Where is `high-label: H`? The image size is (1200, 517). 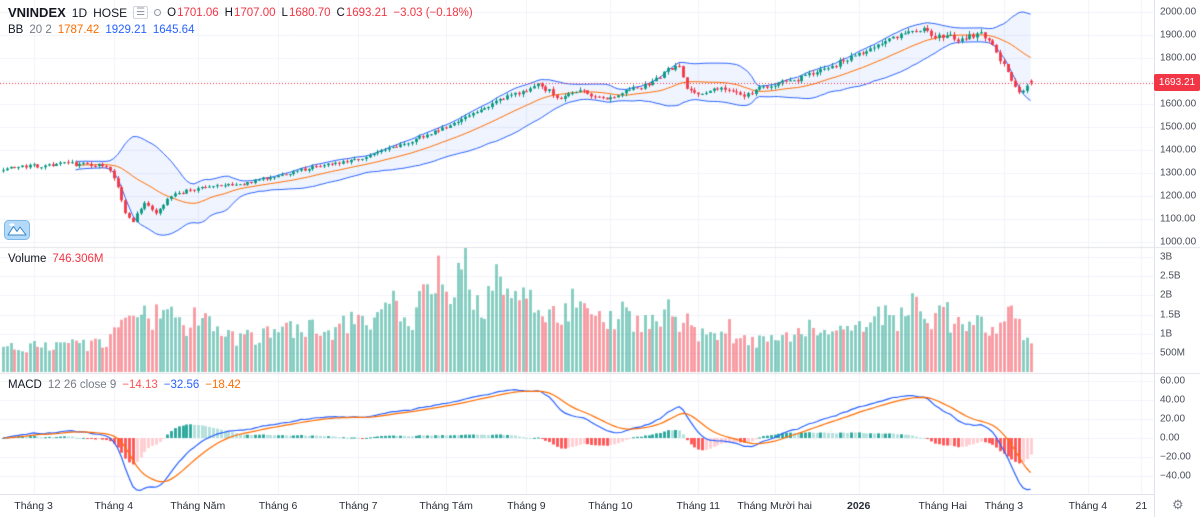 high-label: H is located at coordinates (228, 12).